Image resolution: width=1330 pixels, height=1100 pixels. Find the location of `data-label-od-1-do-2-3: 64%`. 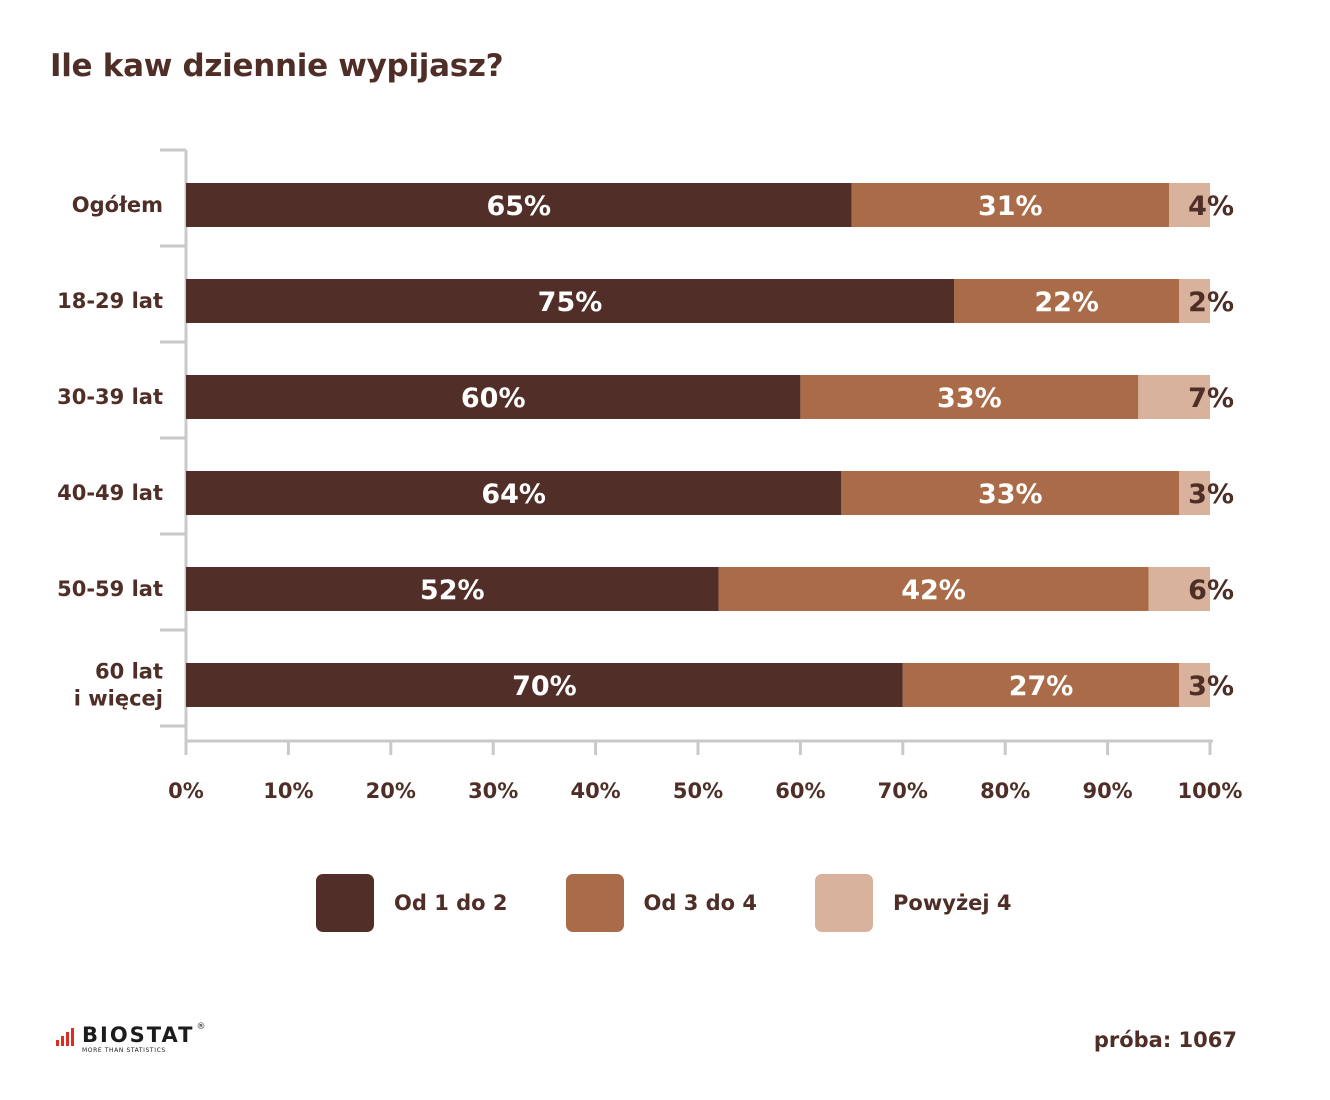

data-label-od-1-do-2-3: 64% is located at coordinates (513, 494).